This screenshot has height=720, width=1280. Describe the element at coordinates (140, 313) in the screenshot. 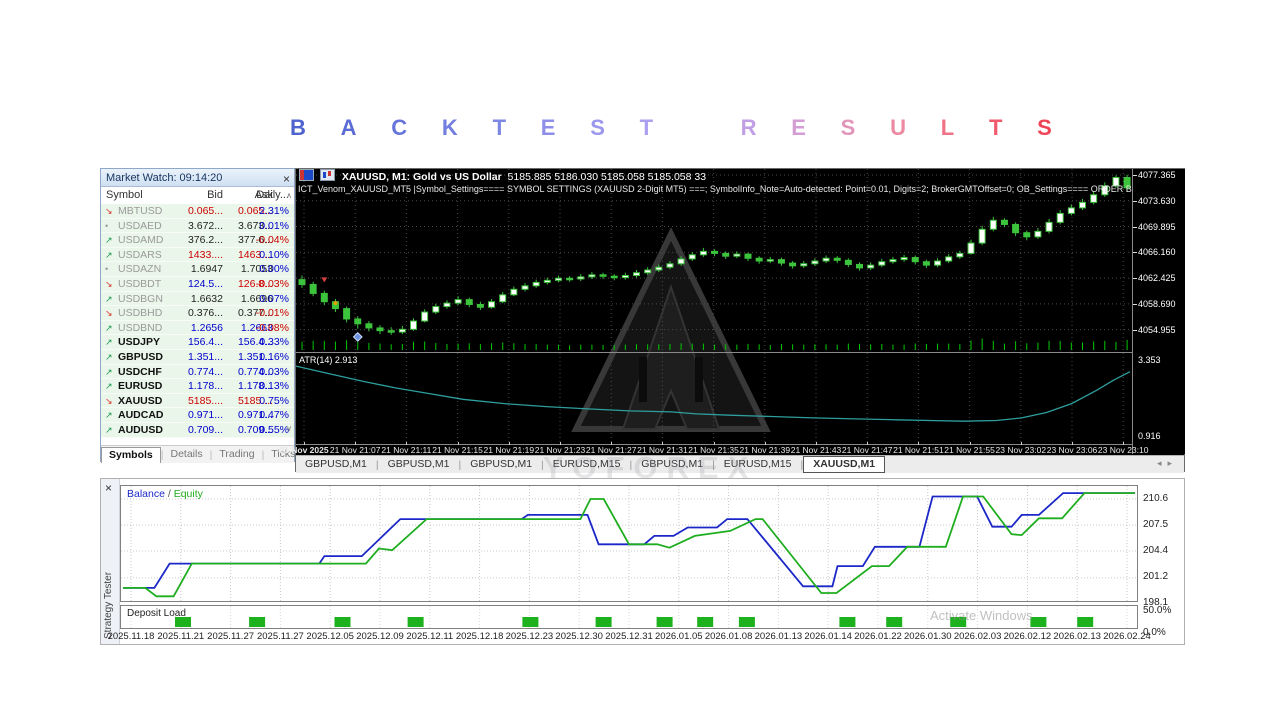

I see `cell-symbol: USDBHD` at that location.